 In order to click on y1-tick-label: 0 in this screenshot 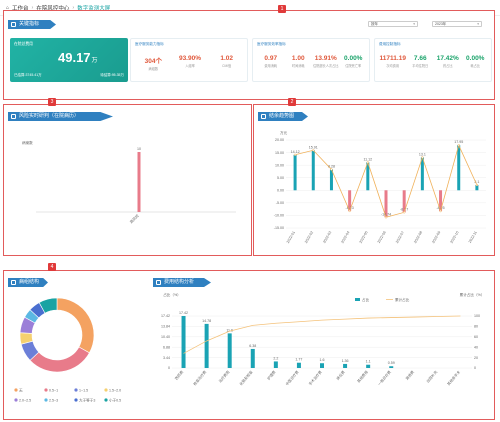, I will do `click(169, 368)`.